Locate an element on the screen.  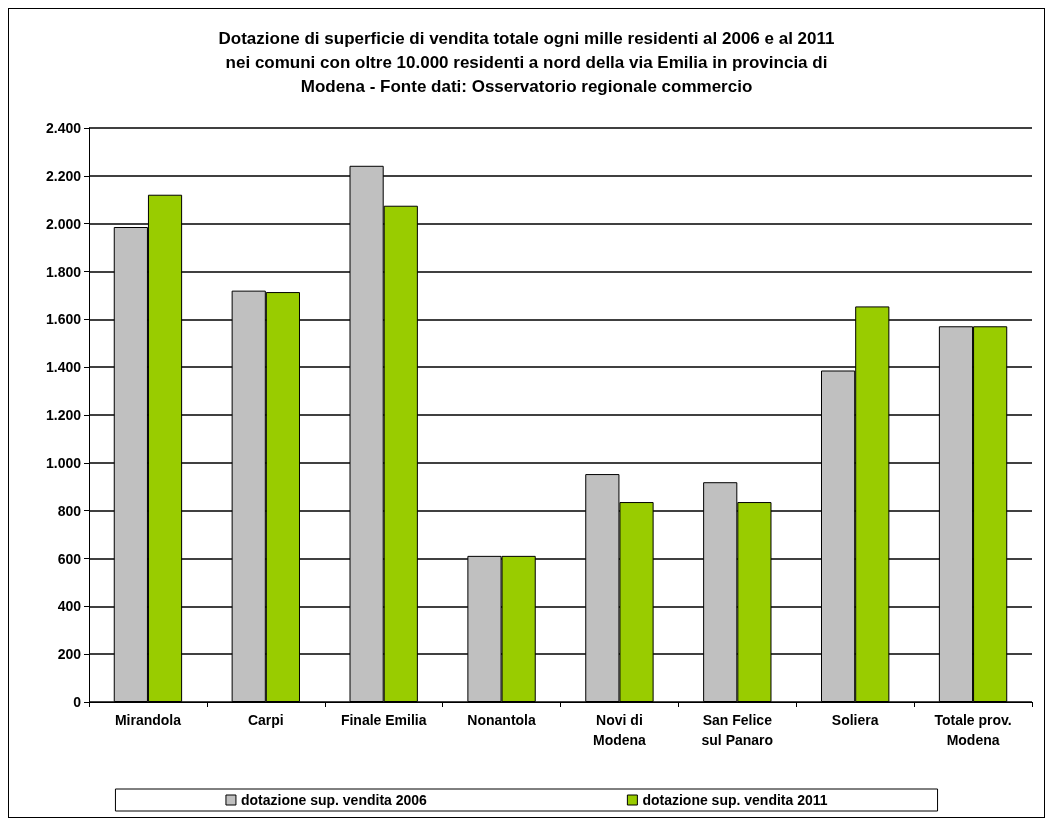
y-tick-label: 2.400 is located at coordinates (63, 128).